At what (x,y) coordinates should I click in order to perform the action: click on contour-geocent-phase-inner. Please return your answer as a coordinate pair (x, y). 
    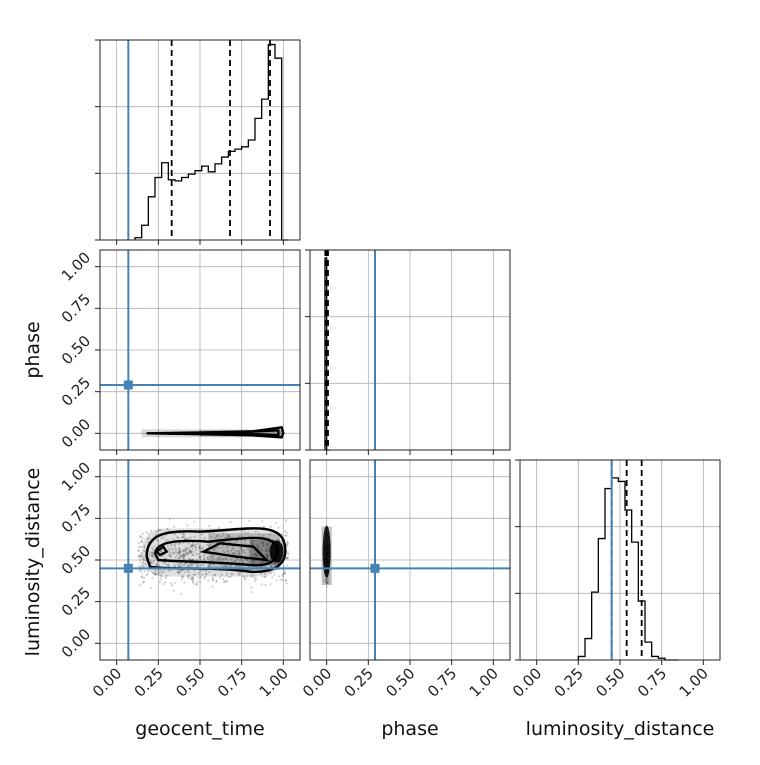
    Looking at the image, I should click on (221, 433).